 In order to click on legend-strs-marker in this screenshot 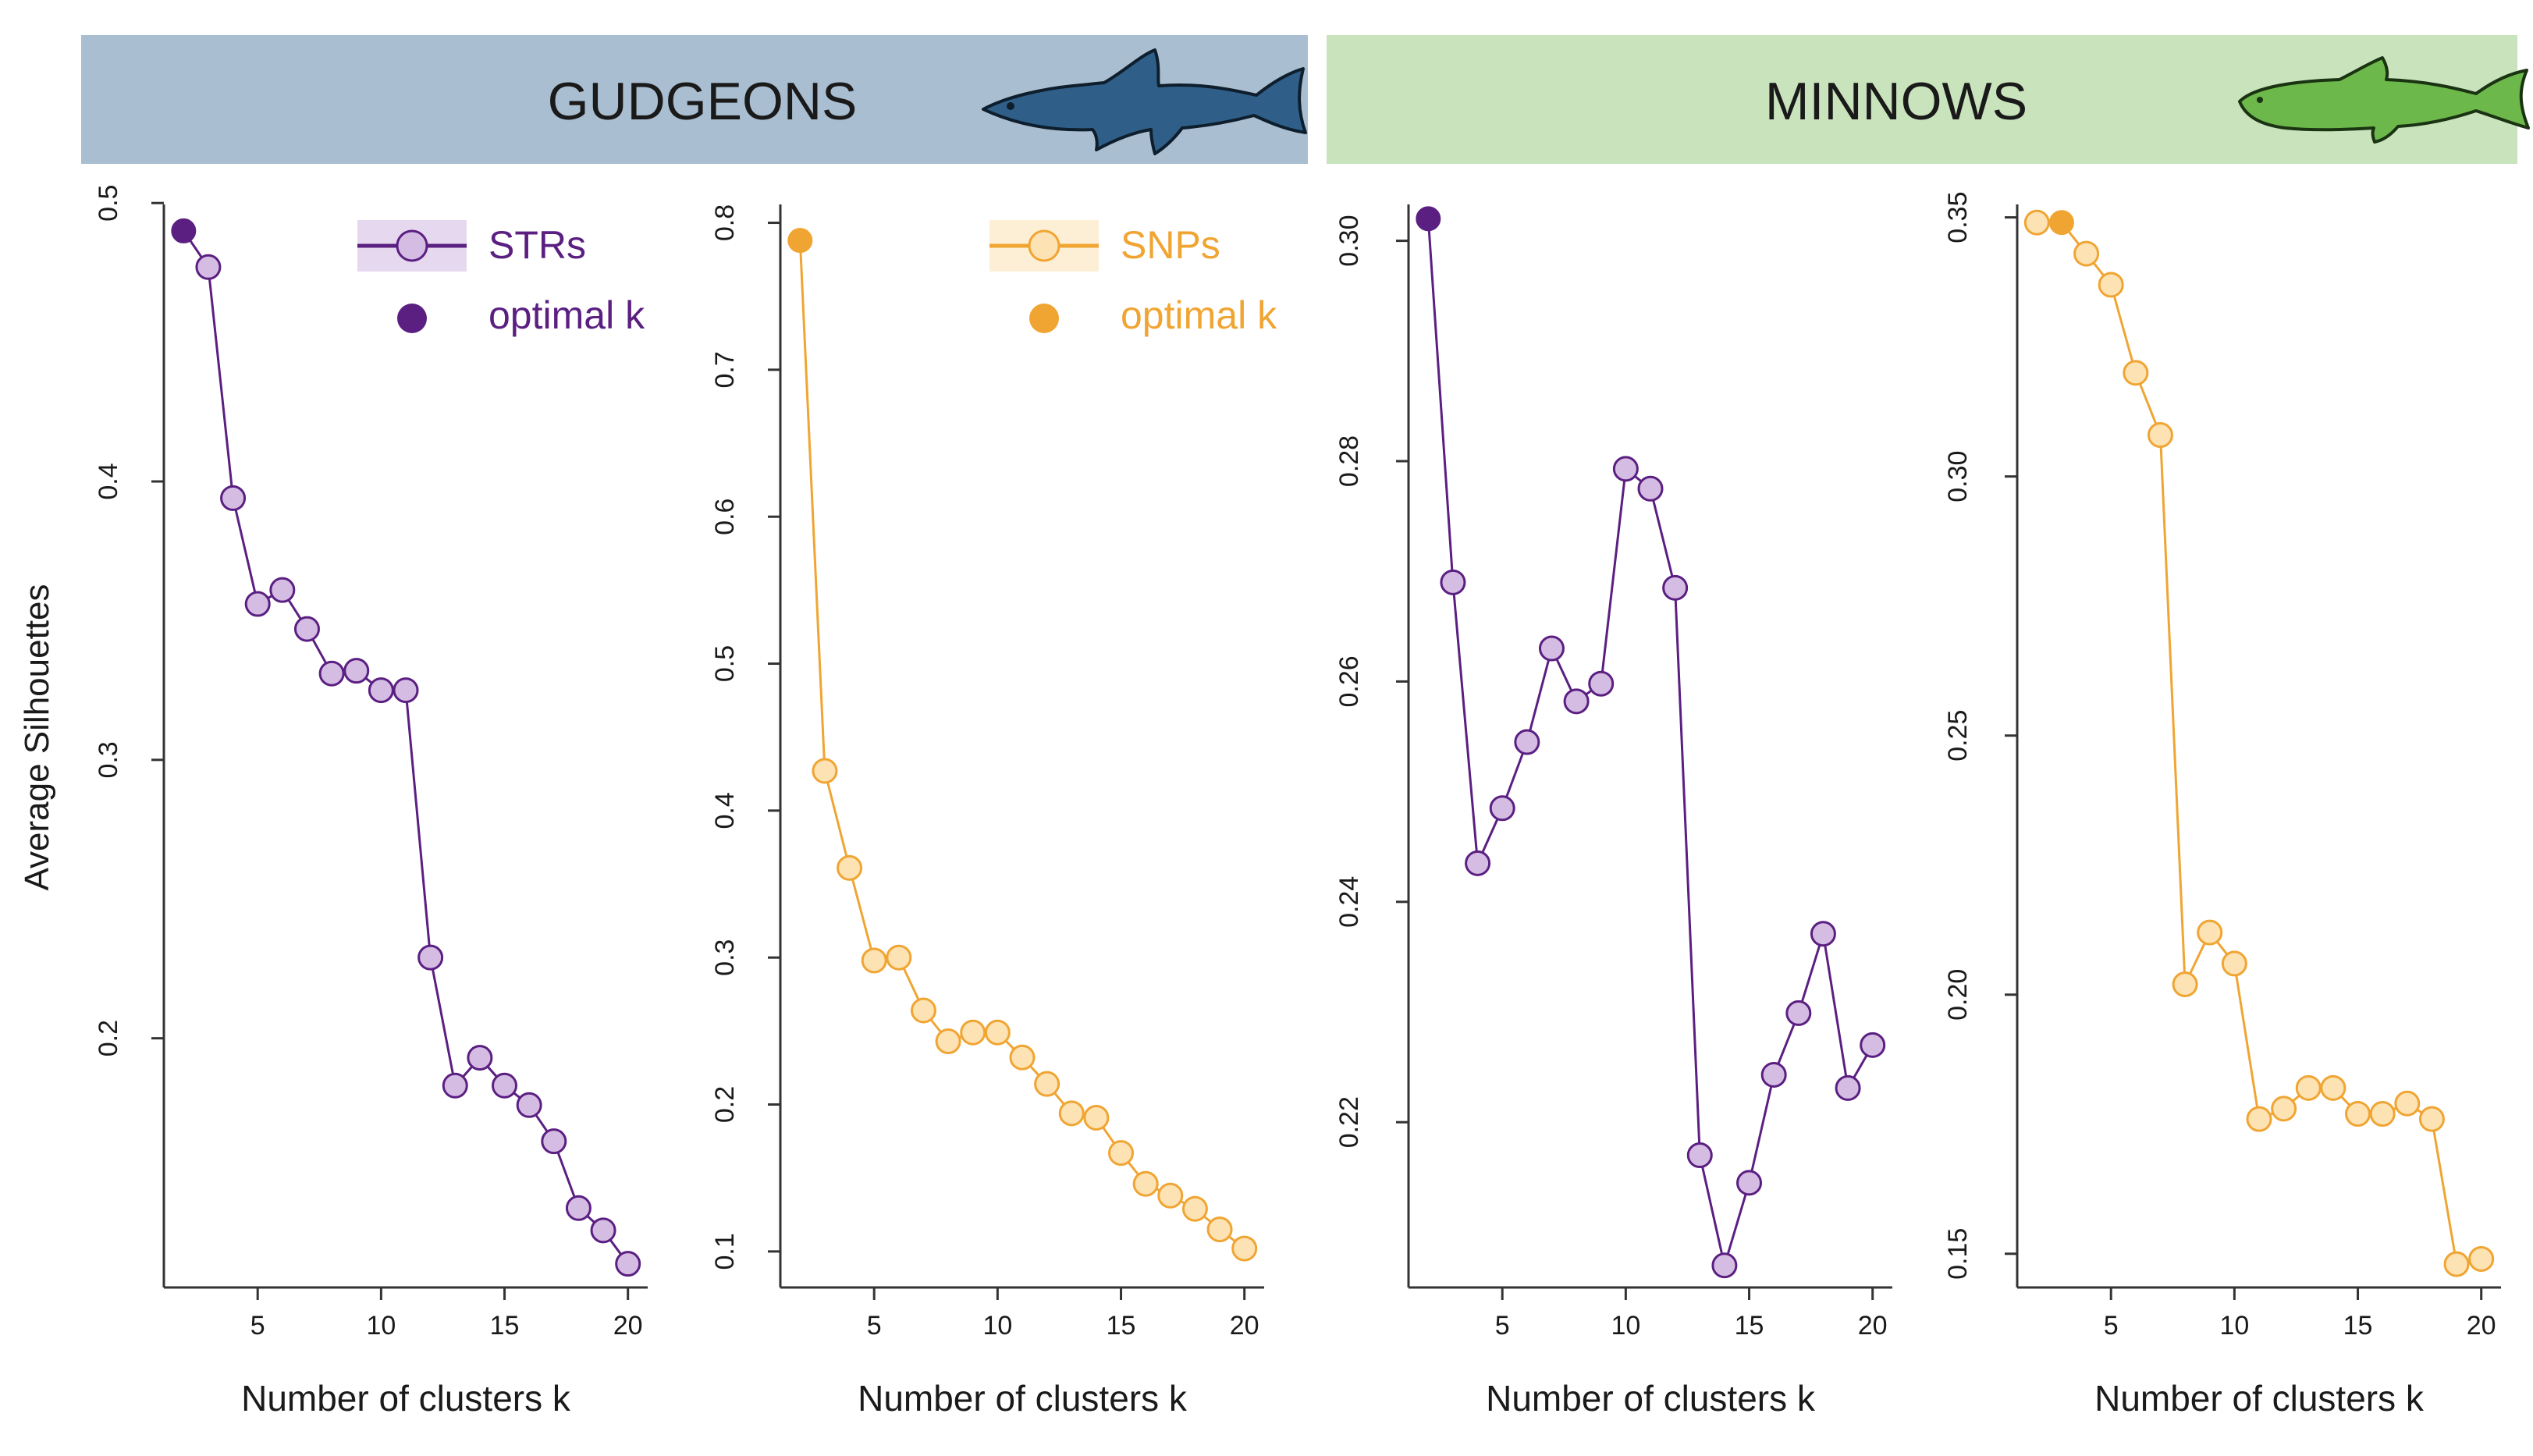, I will do `click(412, 246)`.